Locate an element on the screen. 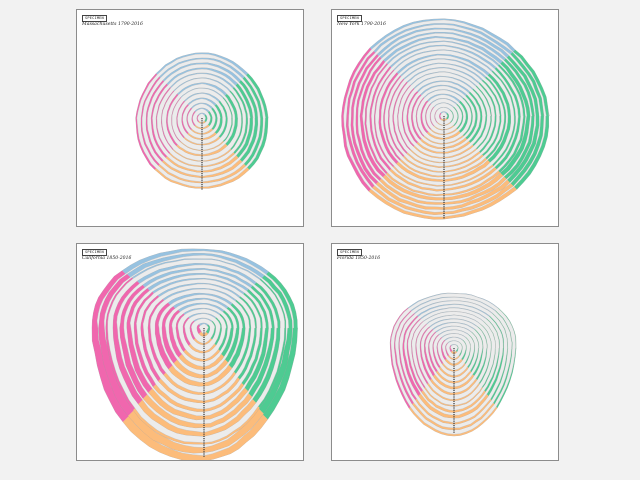  ring-gap is located at coordinates (444, 115).